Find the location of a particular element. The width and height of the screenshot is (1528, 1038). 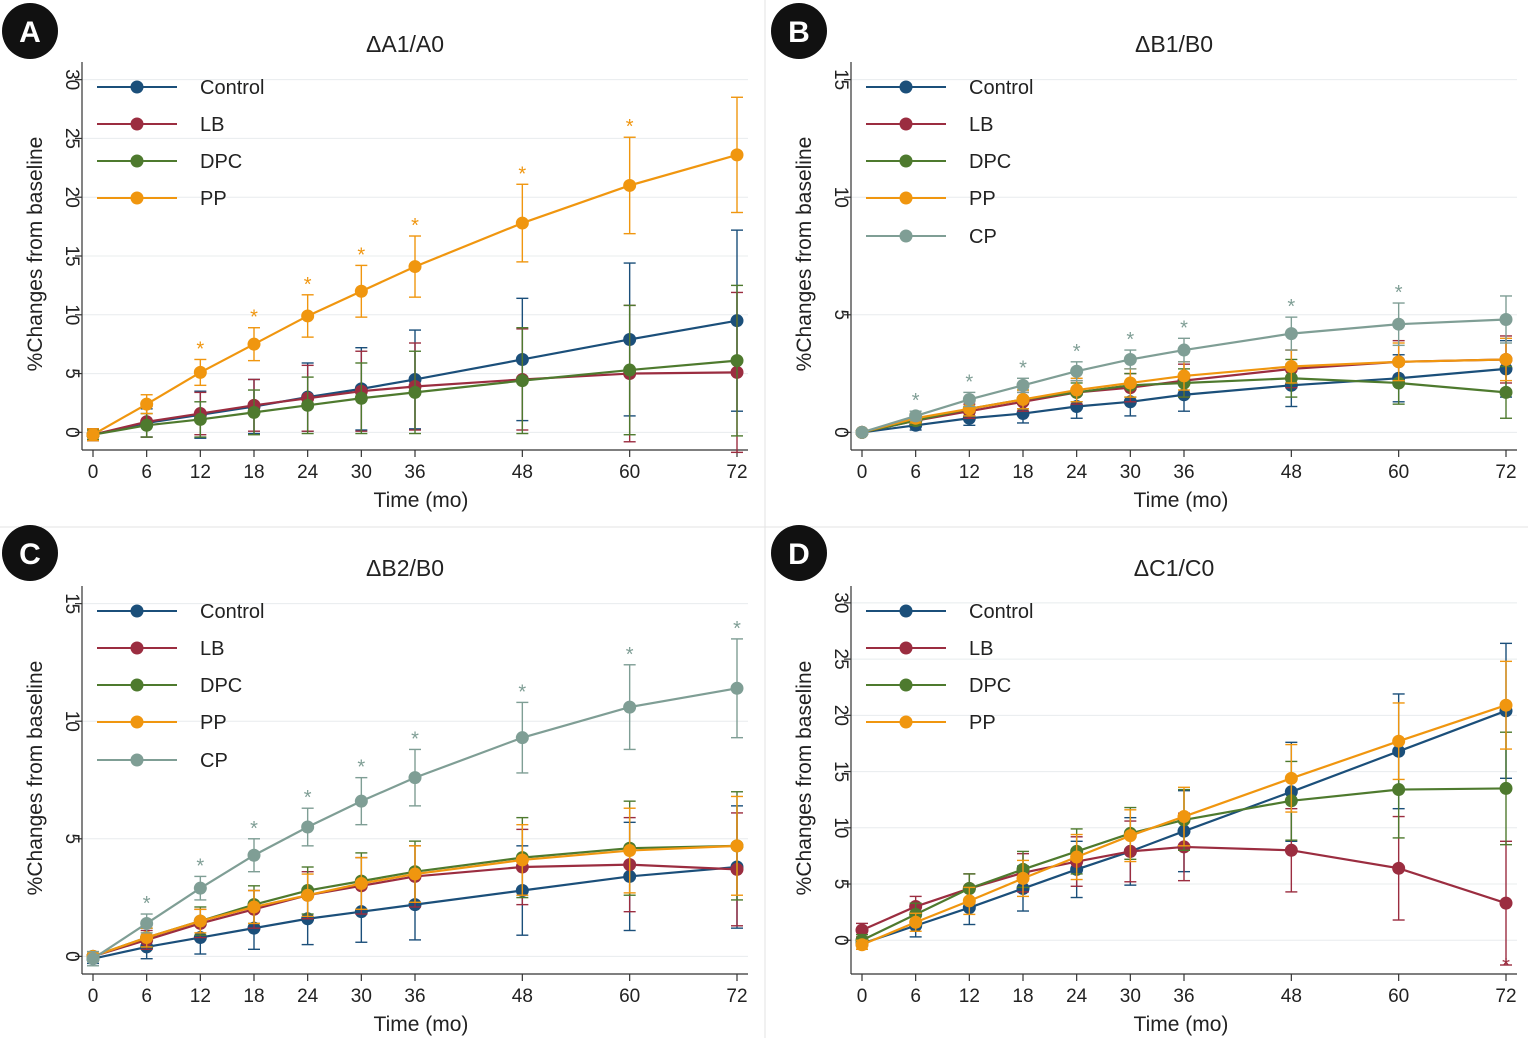

panel-a-title: ΔA1/A0 is located at coordinates (405, 44).